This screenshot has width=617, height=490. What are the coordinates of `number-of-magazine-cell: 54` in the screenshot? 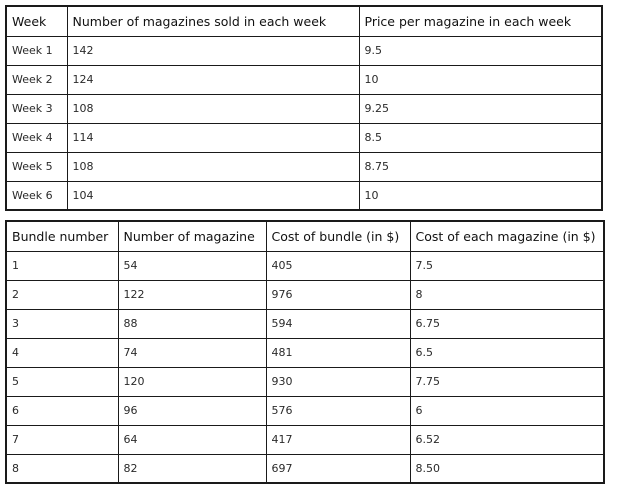 It's located at (192, 265).